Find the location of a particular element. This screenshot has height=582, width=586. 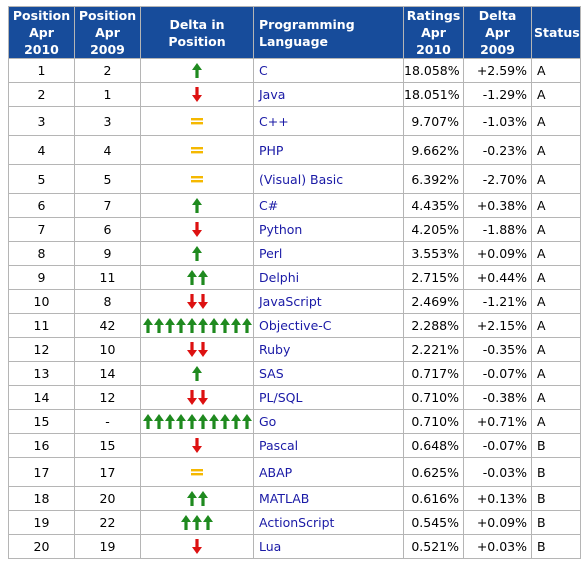

language-link: Objective-C is located at coordinates (295, 325).